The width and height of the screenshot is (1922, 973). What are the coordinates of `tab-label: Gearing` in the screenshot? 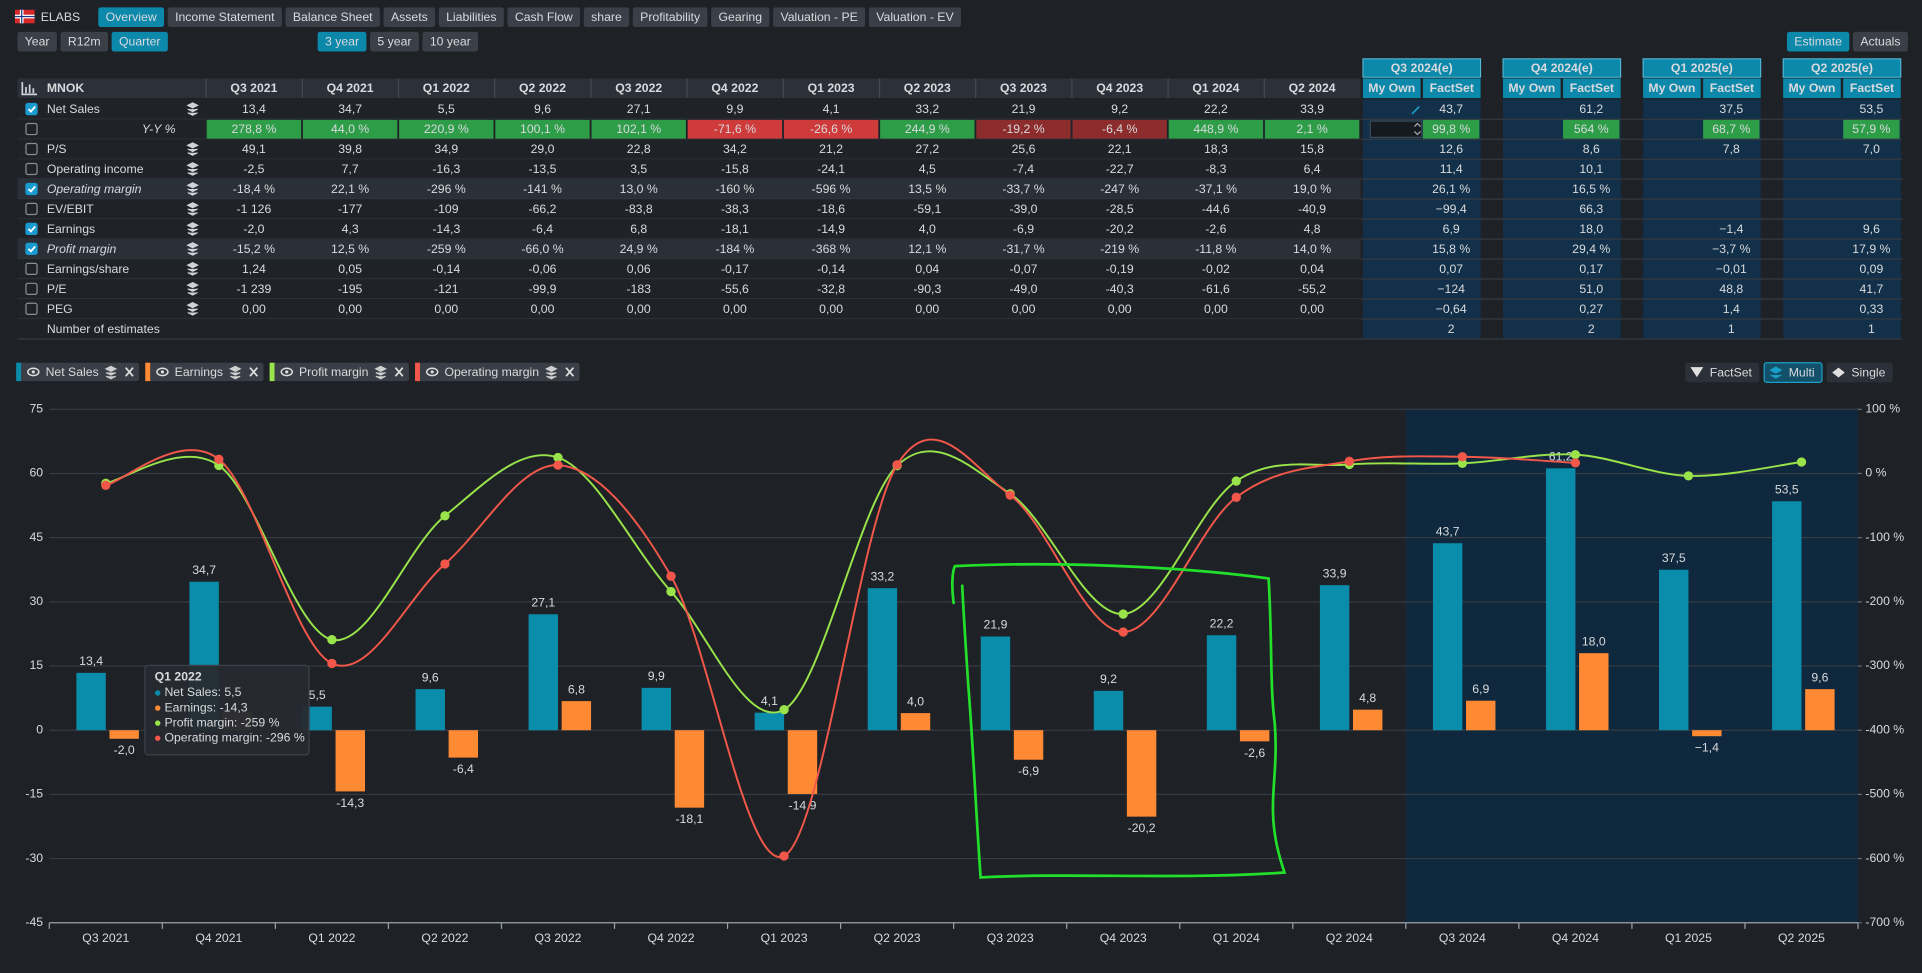 It's located at (740, 17).